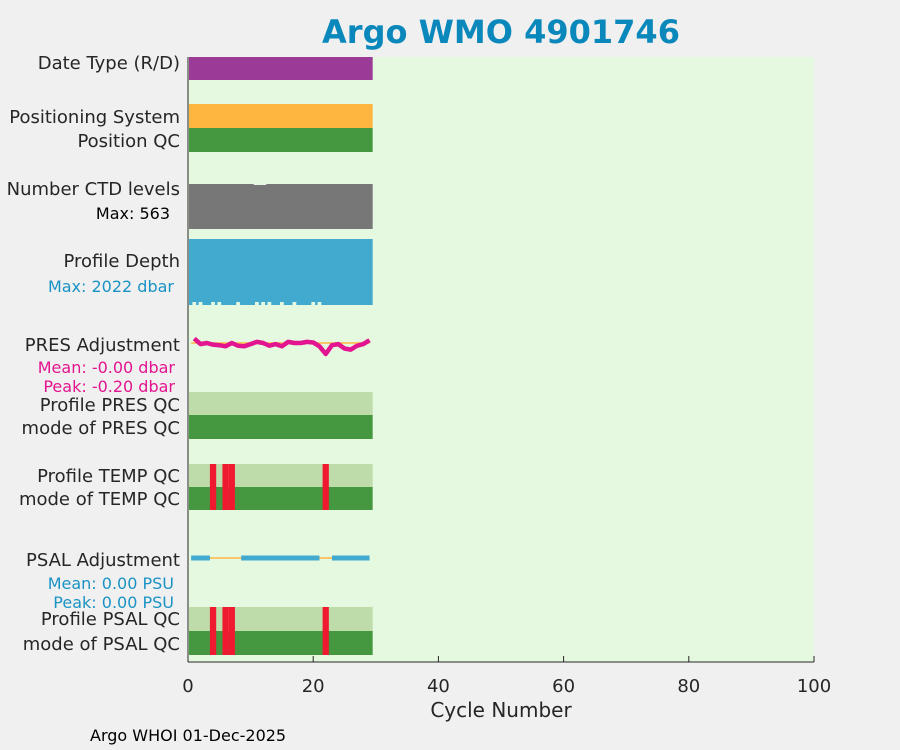 The width and height of the screenshot is (900, 750). What do you see at coordinates (111, 286) in the screenshot?
I see `depth-max: Max: 2022 dbar` at bounding box center [111, 286].